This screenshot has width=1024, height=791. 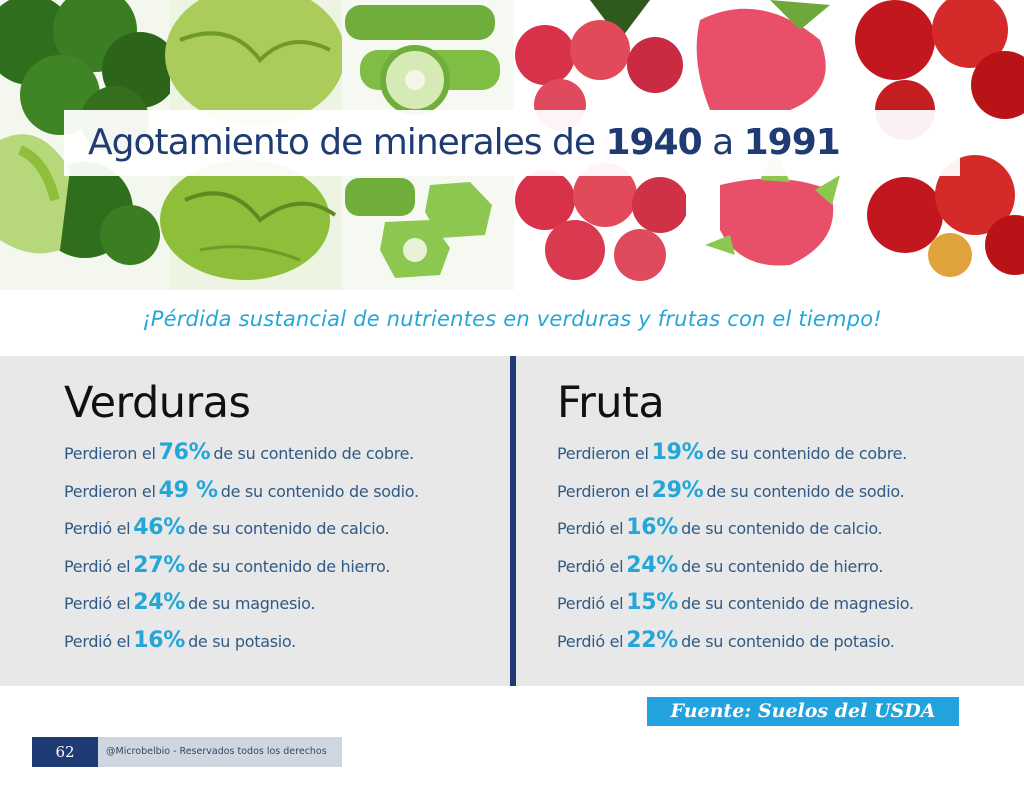 I want to click on page-title: Agotamiento de minerales de 1940 a 1991, so click(x=518, y=143).